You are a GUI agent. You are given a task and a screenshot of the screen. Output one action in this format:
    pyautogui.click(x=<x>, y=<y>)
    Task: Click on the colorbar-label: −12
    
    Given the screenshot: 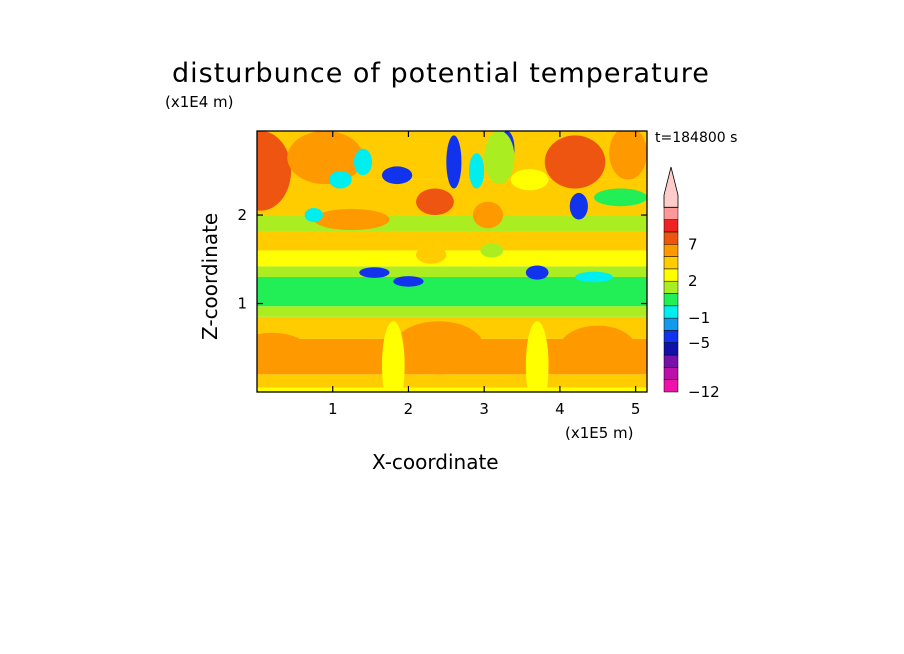 What is the action you would take?
    pyautogui.click(x=704, y=392)
    